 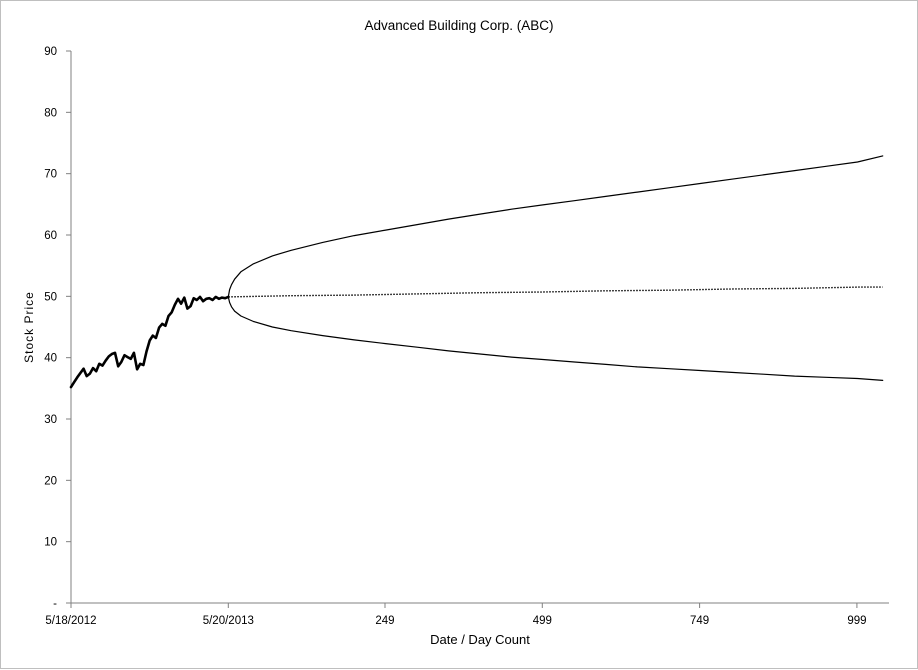 I want to click on y-tick-label: 30, so click(x=50, y=420).